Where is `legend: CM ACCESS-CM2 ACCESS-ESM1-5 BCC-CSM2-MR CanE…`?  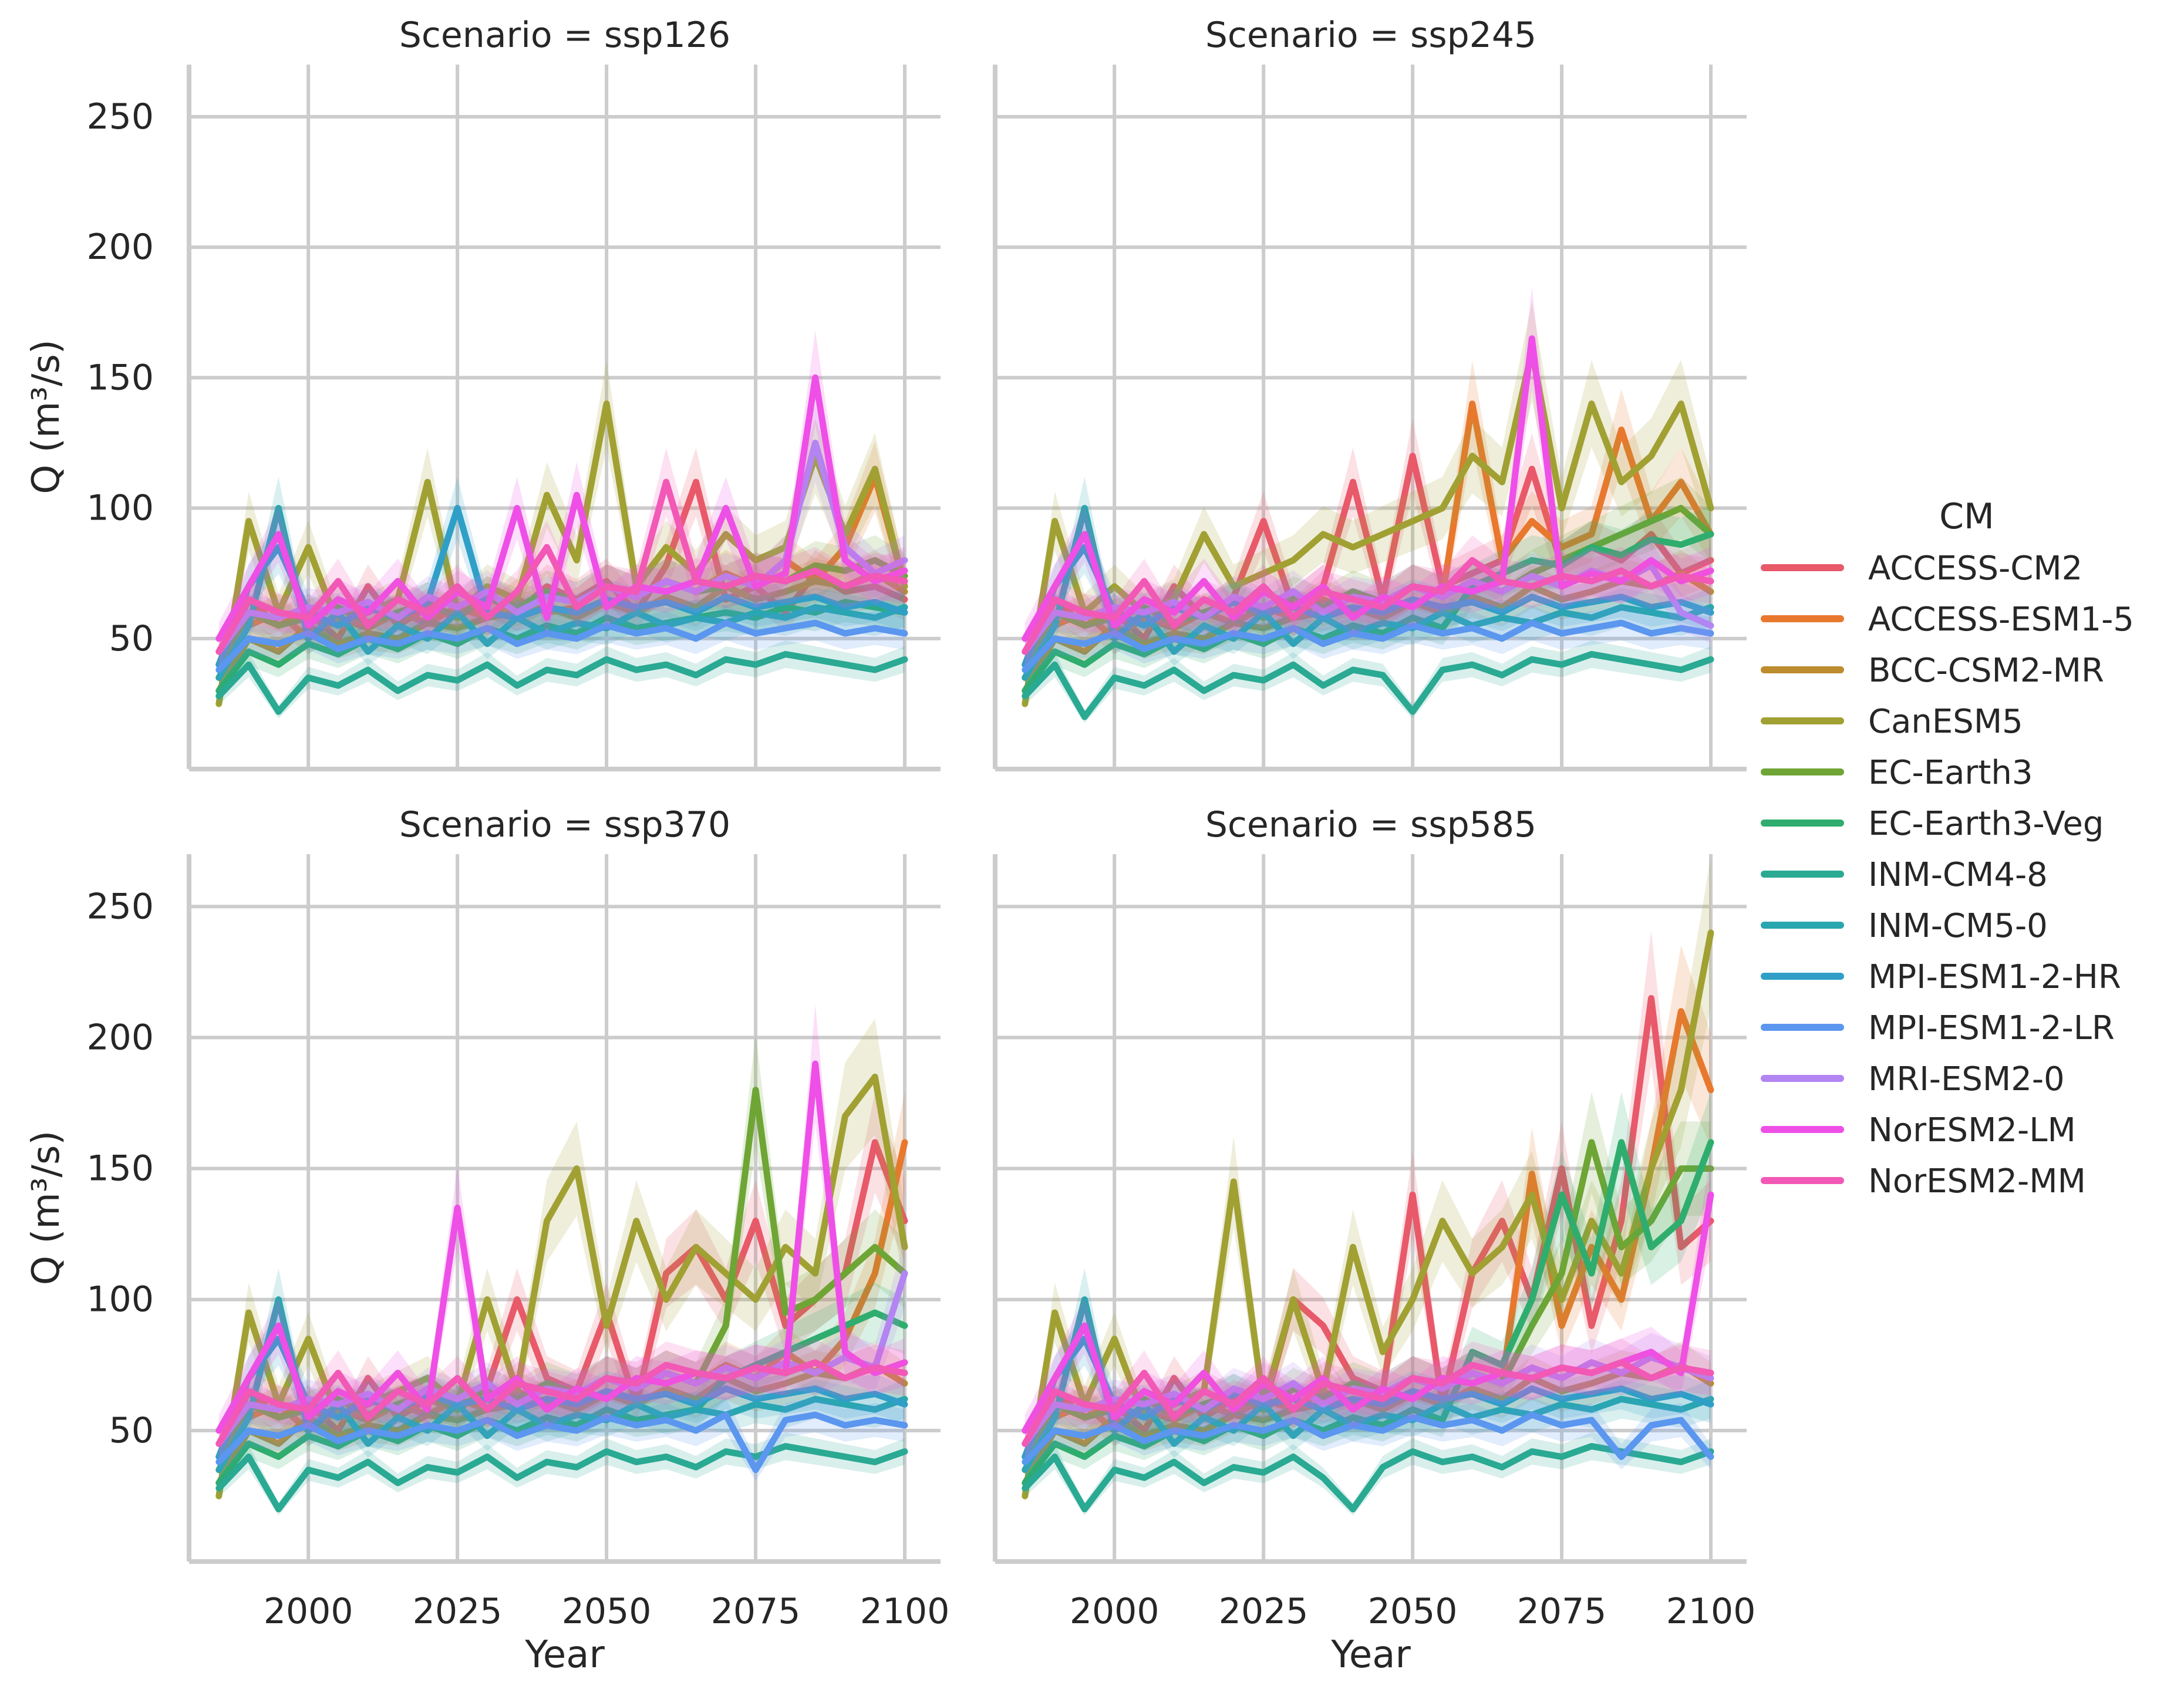
legend: CM ACCESS-CM2 ACCESS-ESM1-5 BCC-CSM2-MR CanE… is located at coordinates (1947, 848).